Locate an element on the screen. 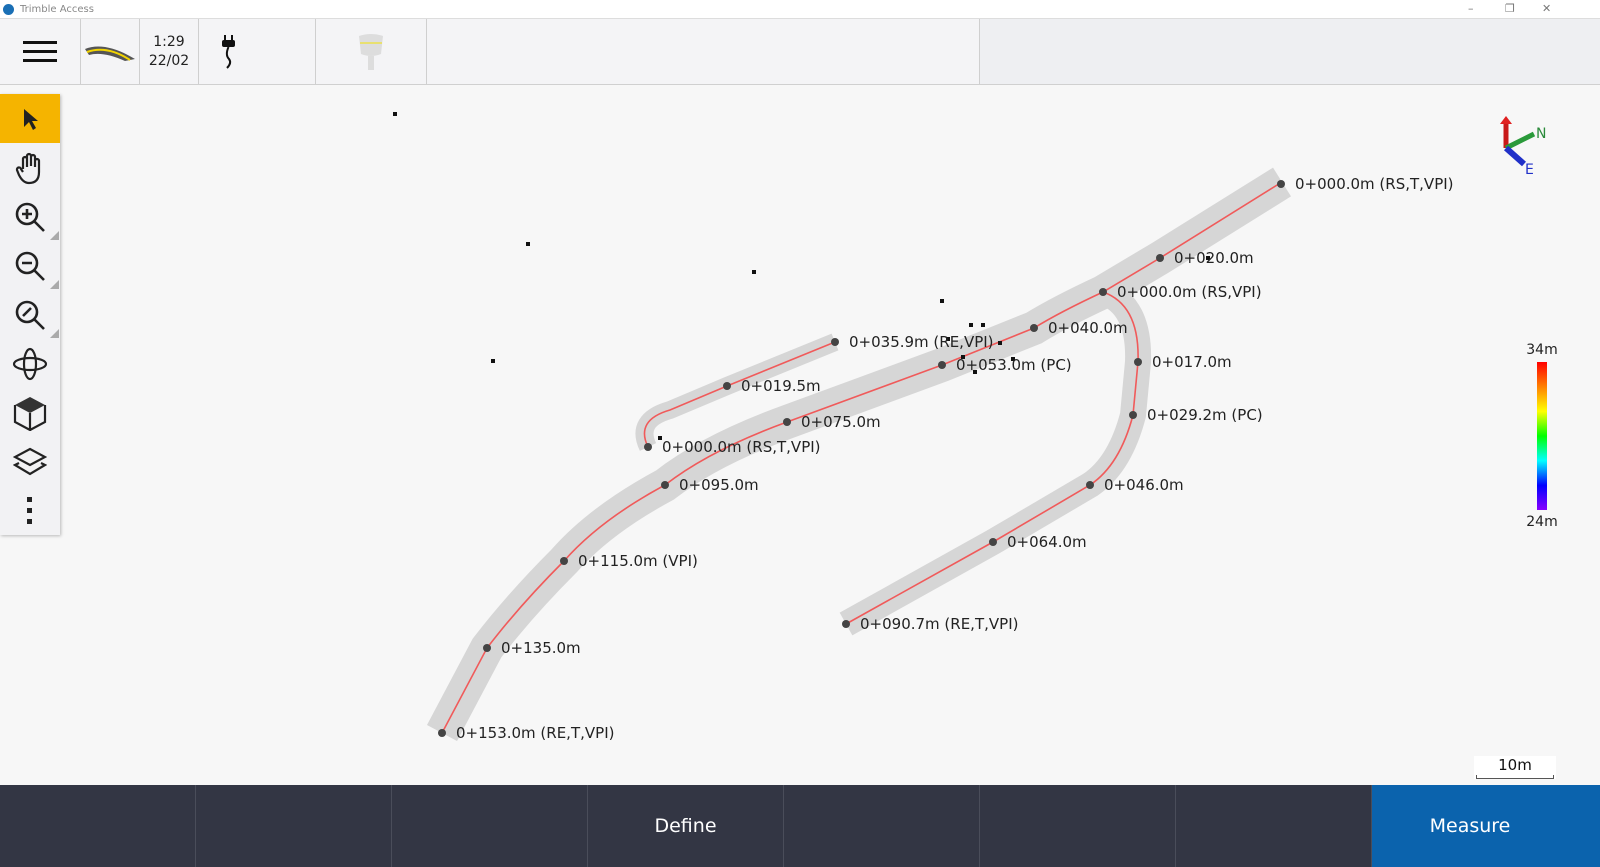  orbit-icon is located at coordinates (30, 363).